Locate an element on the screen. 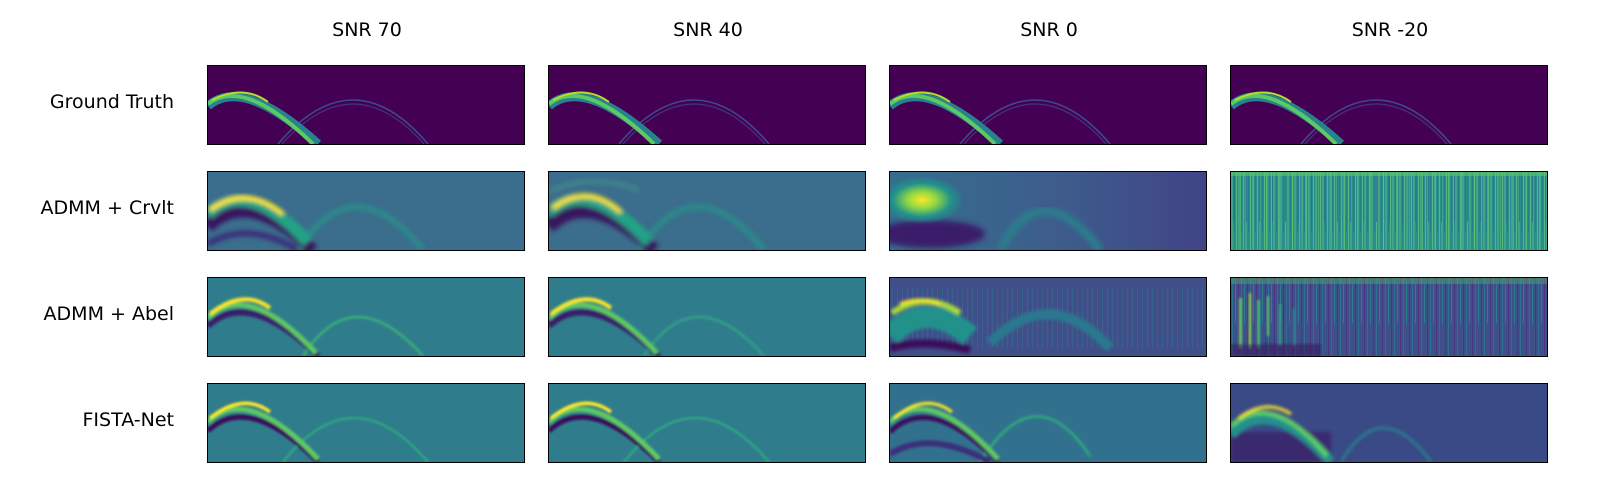 This screenshot has width=1600, height=500. column-title-snr-70: SNR 70 is located at coordinates (367, 30).